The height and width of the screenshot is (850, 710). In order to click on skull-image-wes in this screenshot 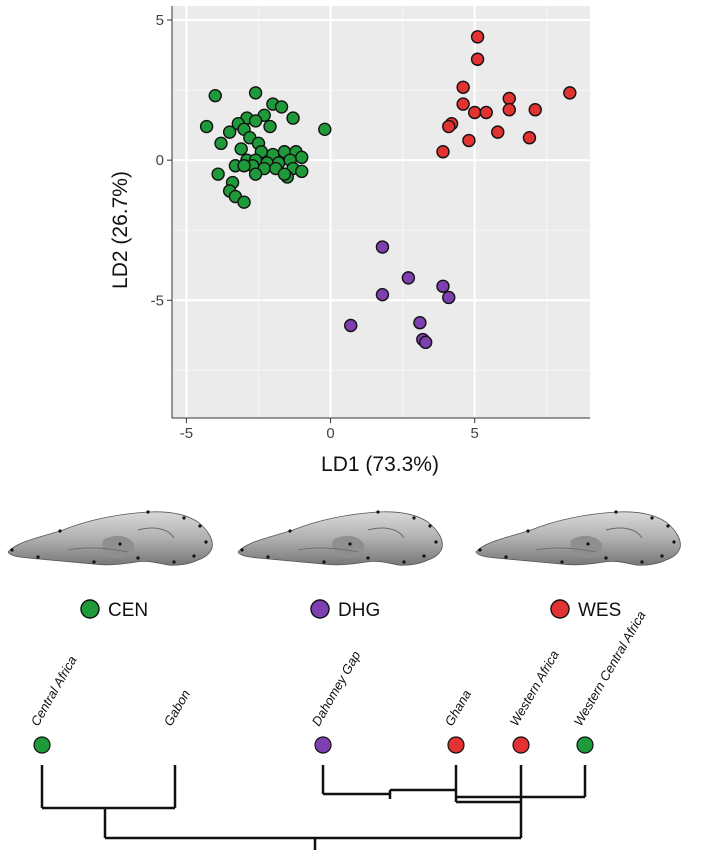, I will do `click(578, 537)`.